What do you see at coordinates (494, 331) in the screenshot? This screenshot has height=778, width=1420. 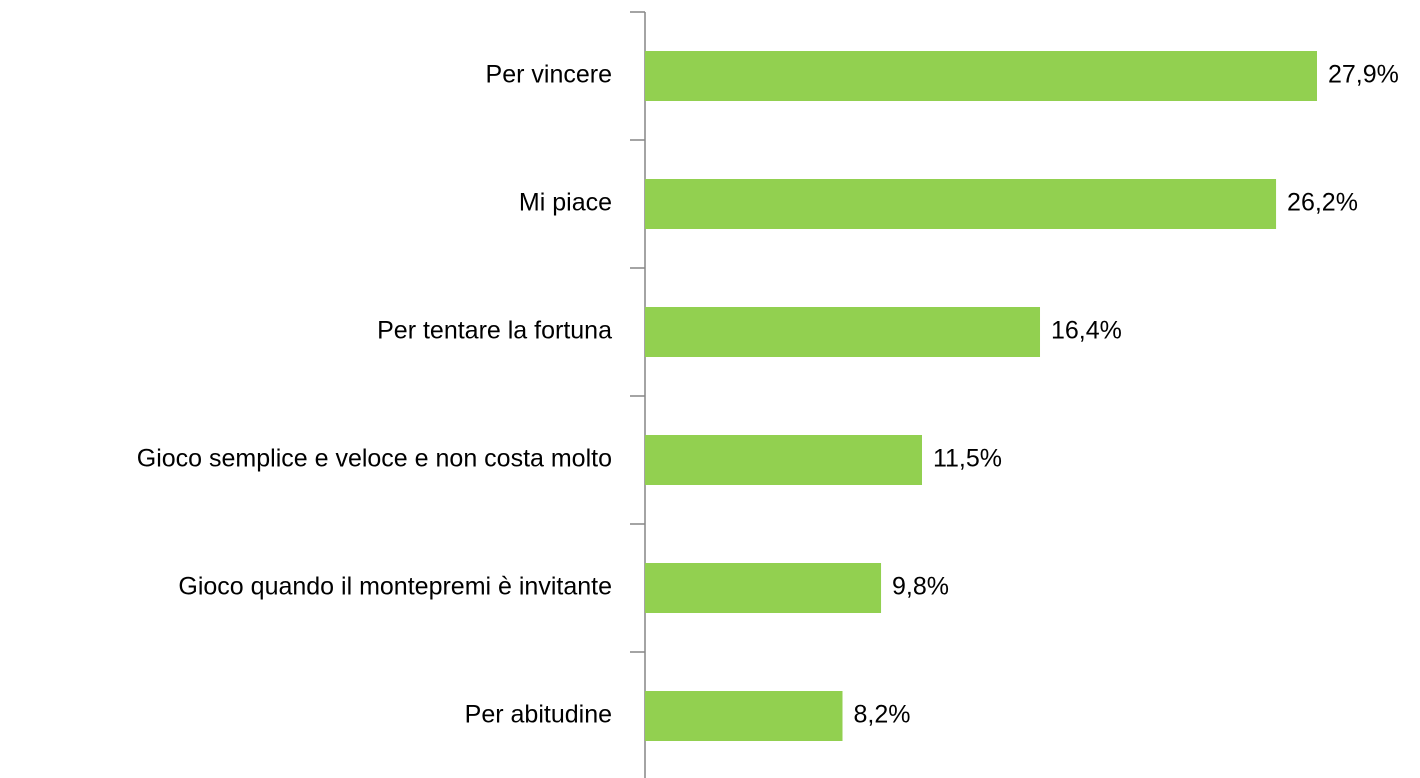 I see `category-label: Per tentare la fortuna` at bounding box center [494, 331].